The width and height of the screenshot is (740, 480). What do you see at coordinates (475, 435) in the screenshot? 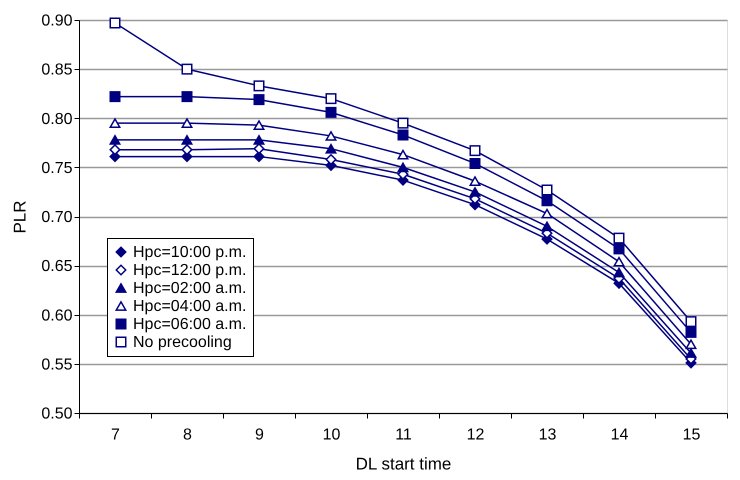
I see `x-tick-label: 12` at bounding box center [475, 435].